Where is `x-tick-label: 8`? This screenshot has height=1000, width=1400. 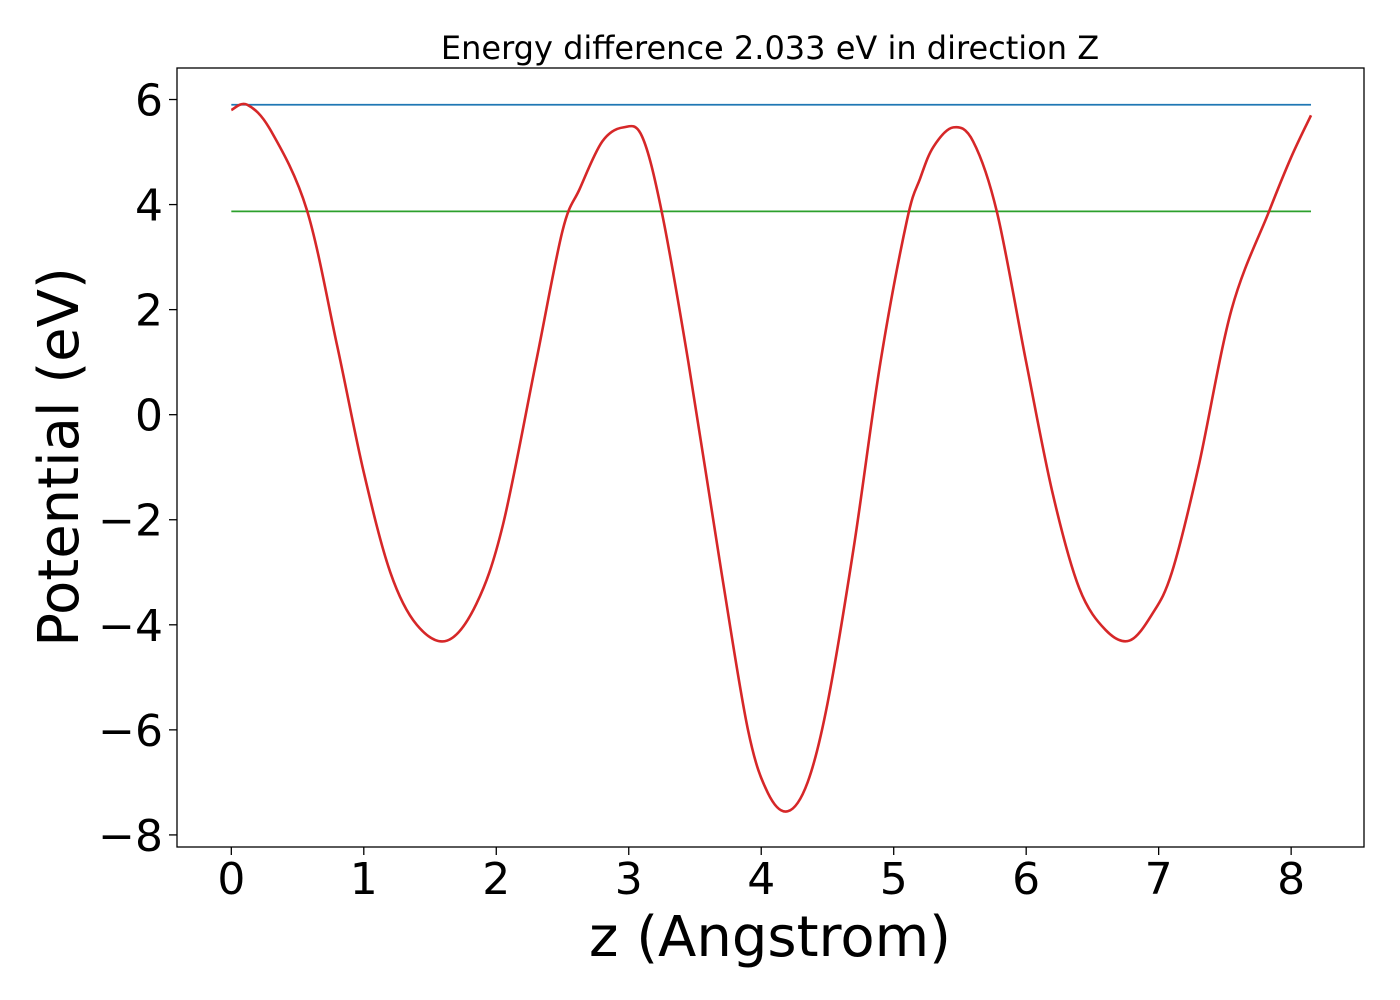 x-tick-label: 8 is located at coordinates (1291, 879).